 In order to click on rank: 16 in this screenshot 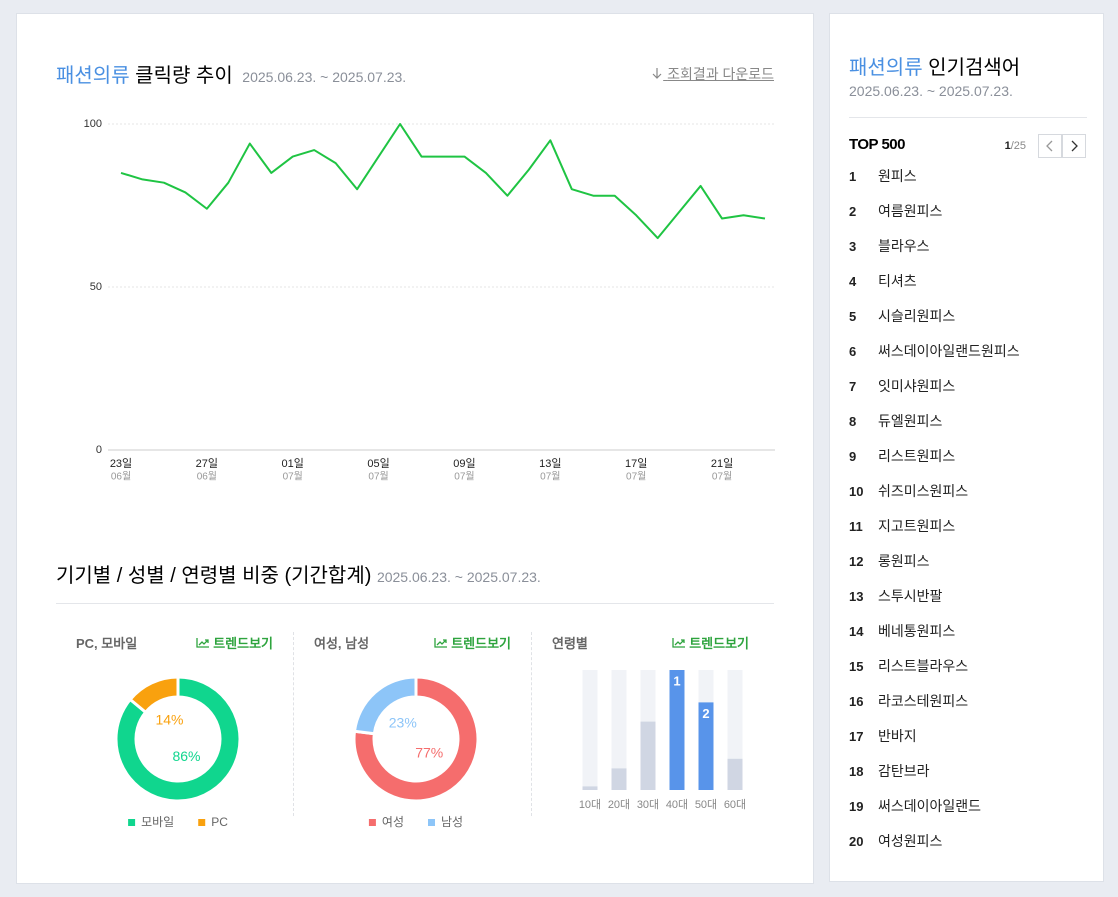, I will do `click(856, 701)`.